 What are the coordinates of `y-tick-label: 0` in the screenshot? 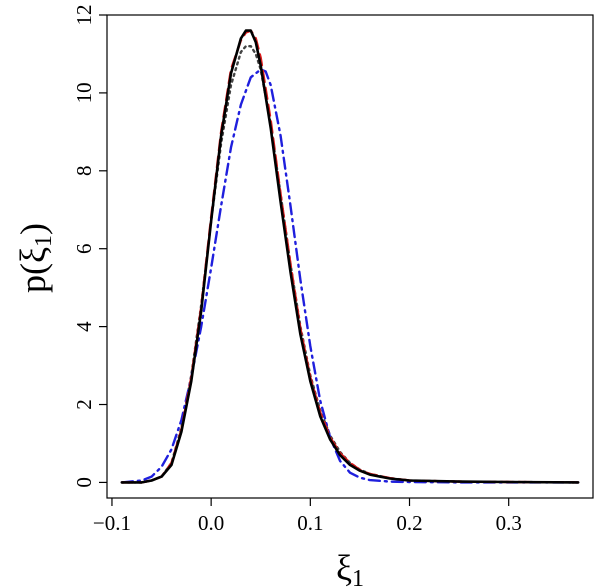 It's located at (84, 482).